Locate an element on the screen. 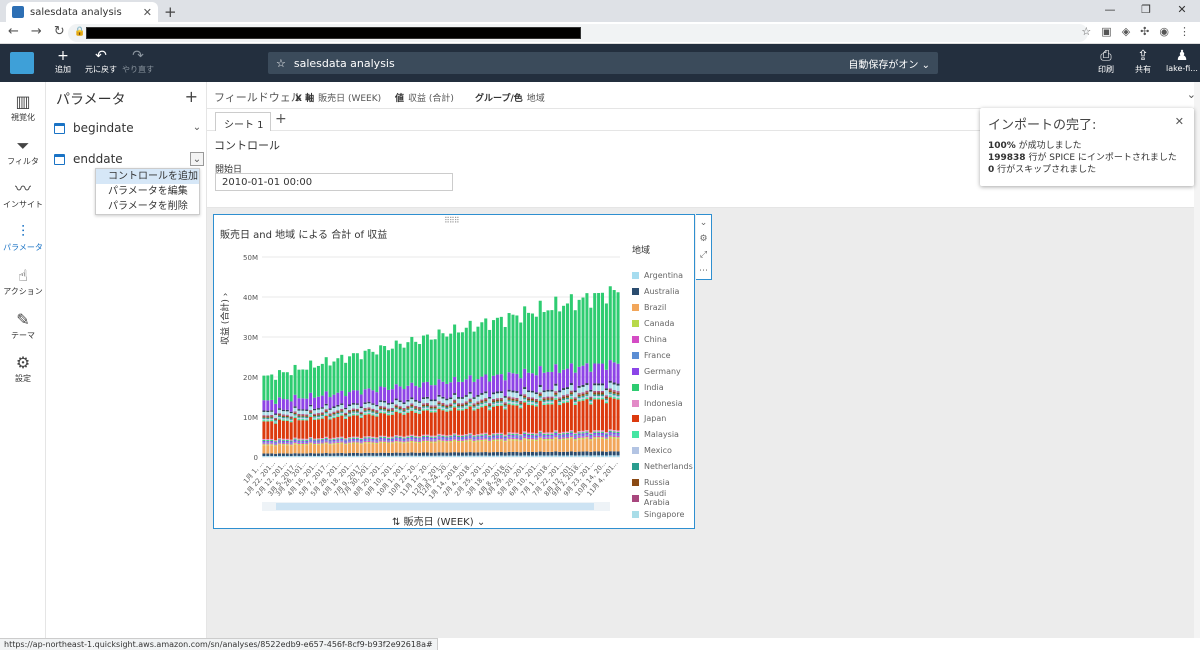 The height and width of the screenshot is (650, 1200). legend-item: Mexico is located at coordinates (663, 451).